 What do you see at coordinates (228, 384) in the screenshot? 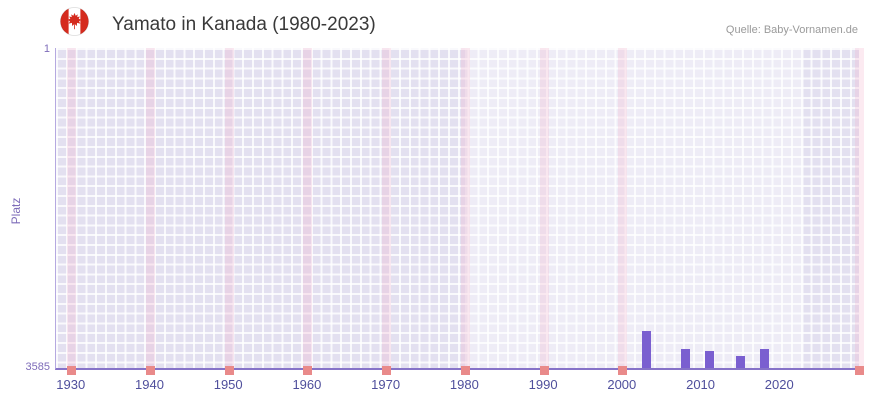
I see `x-tick-label: 1950` at bounding box center [228, 384].